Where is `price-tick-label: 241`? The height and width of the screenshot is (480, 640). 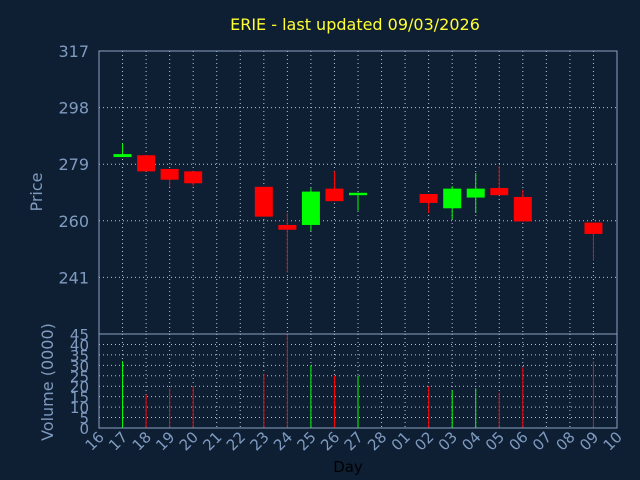 price-tick-label: 241 is located at coordinates (73, 277).